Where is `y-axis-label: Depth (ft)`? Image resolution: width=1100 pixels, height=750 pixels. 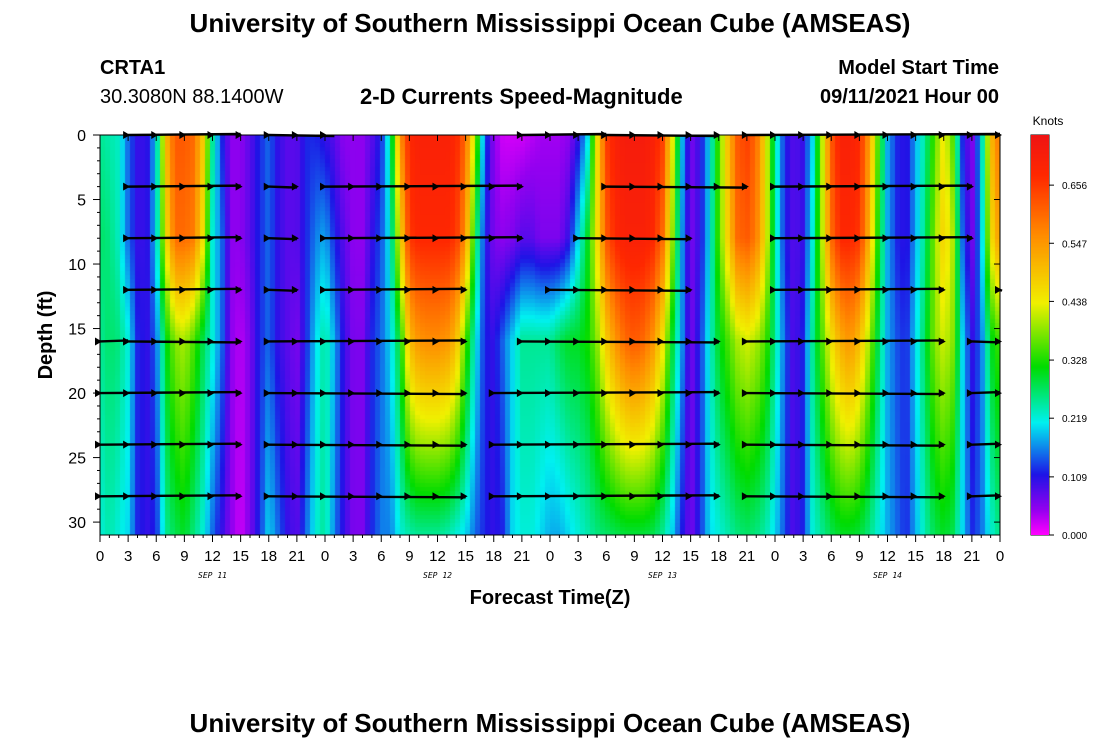
y-axis-label: Depth (ft) is located at coordinates (46, 335).